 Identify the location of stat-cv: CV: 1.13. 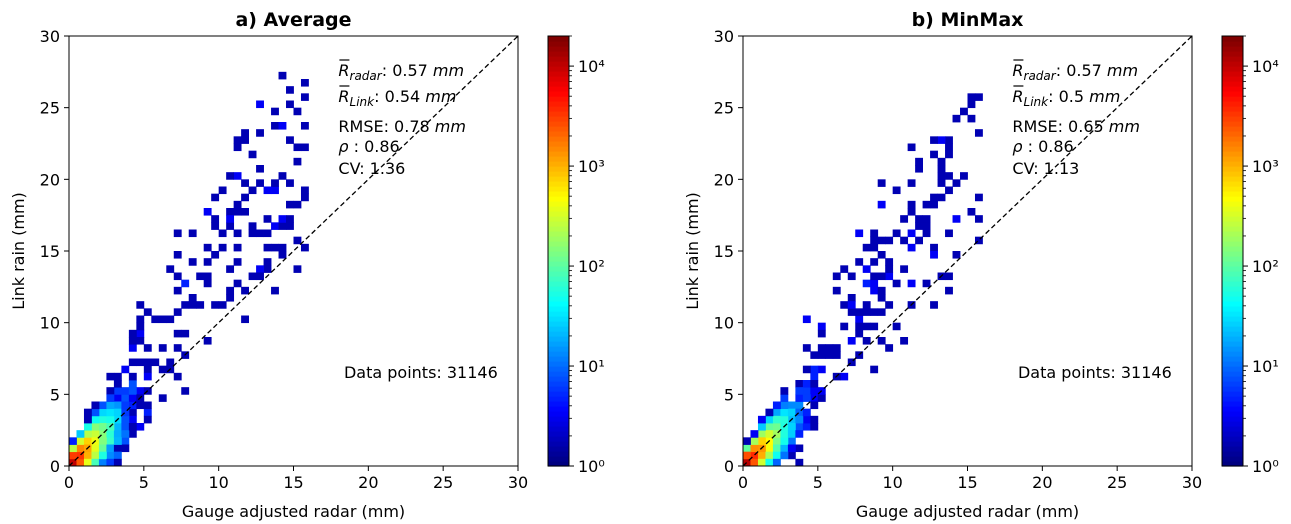
(1045, 168).